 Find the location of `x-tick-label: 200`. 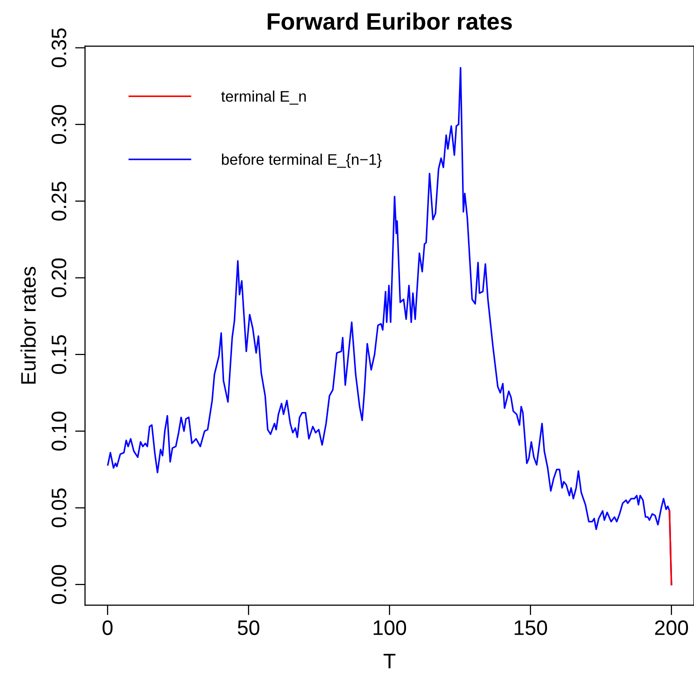

x-tick-label: 200 is located at coordinates (671, 628).